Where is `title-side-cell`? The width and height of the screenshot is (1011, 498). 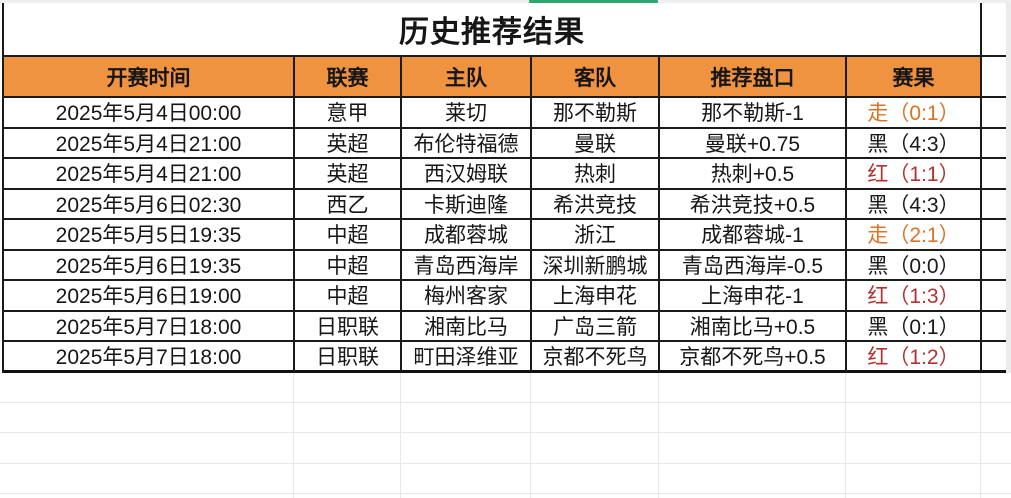 title-side-cell is located at coordinates (995, 30).